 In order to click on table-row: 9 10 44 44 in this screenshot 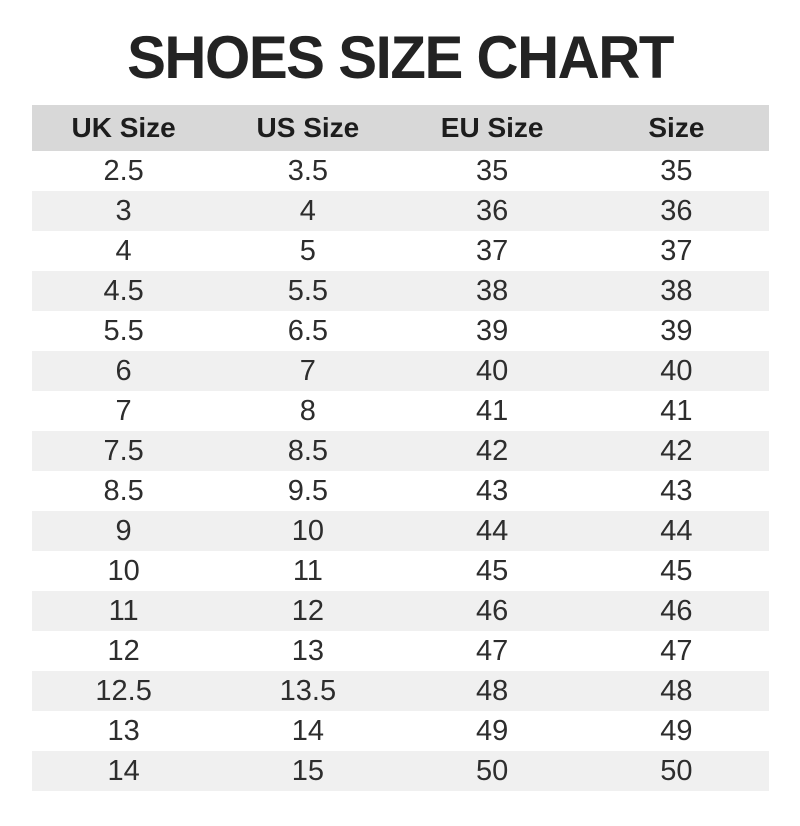, I will do `click(400, 531)`.